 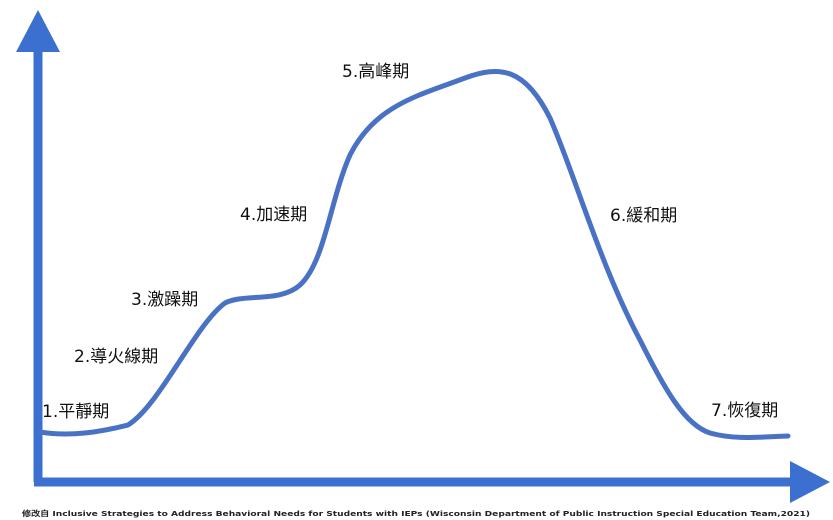 What do you see at coordinates (116, 357) in the screenshot?
I see `stage-label-trigger: 2.導火線期` at bounding box center [116, 357].